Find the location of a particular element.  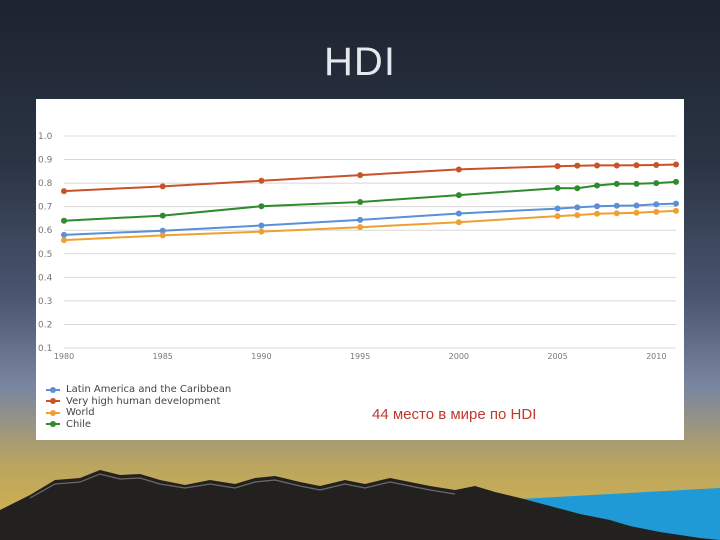

y-tick-label: 0.2 is located at coordinates (45, 325).